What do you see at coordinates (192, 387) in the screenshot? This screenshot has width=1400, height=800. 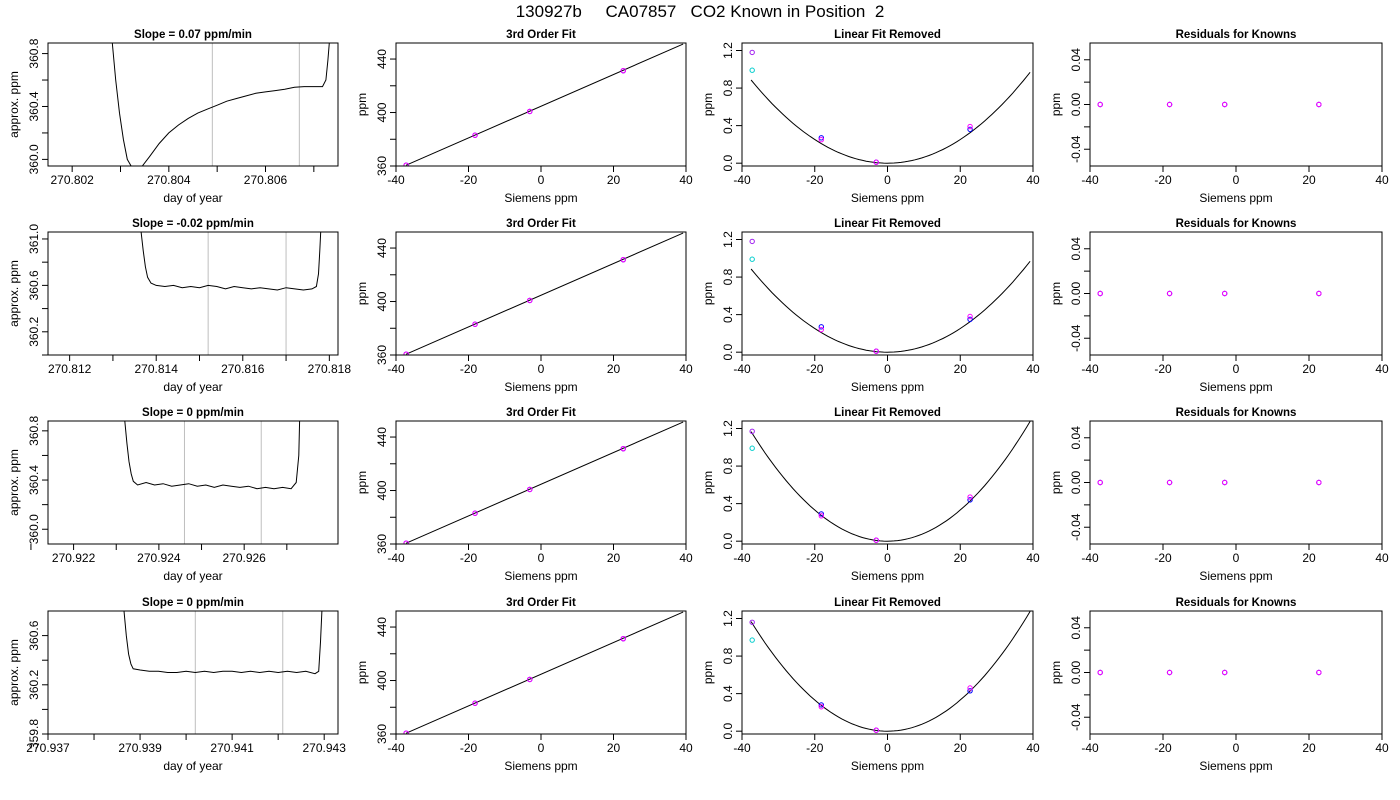 I see `x-axis-label: day of year` at bounding box center [192, 387].